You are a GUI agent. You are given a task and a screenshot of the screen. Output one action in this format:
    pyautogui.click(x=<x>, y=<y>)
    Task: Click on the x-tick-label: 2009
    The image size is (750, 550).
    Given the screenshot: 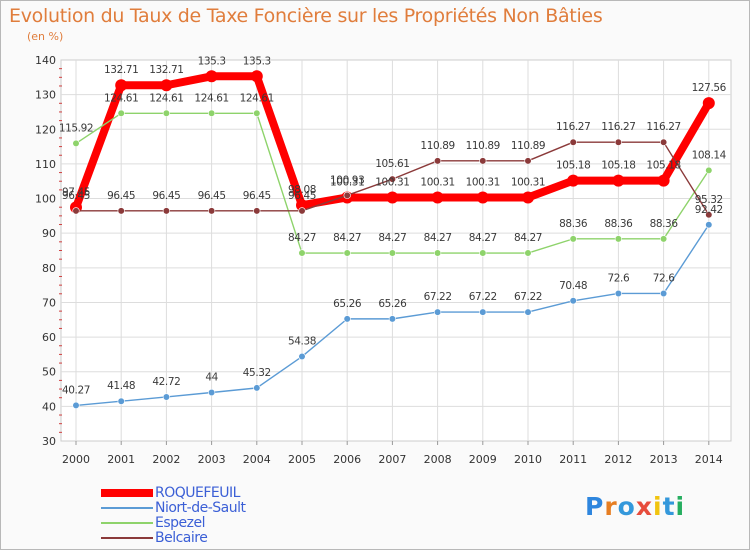 What is the action you would take?
    pyautogui.click(x=483, y=459)
    